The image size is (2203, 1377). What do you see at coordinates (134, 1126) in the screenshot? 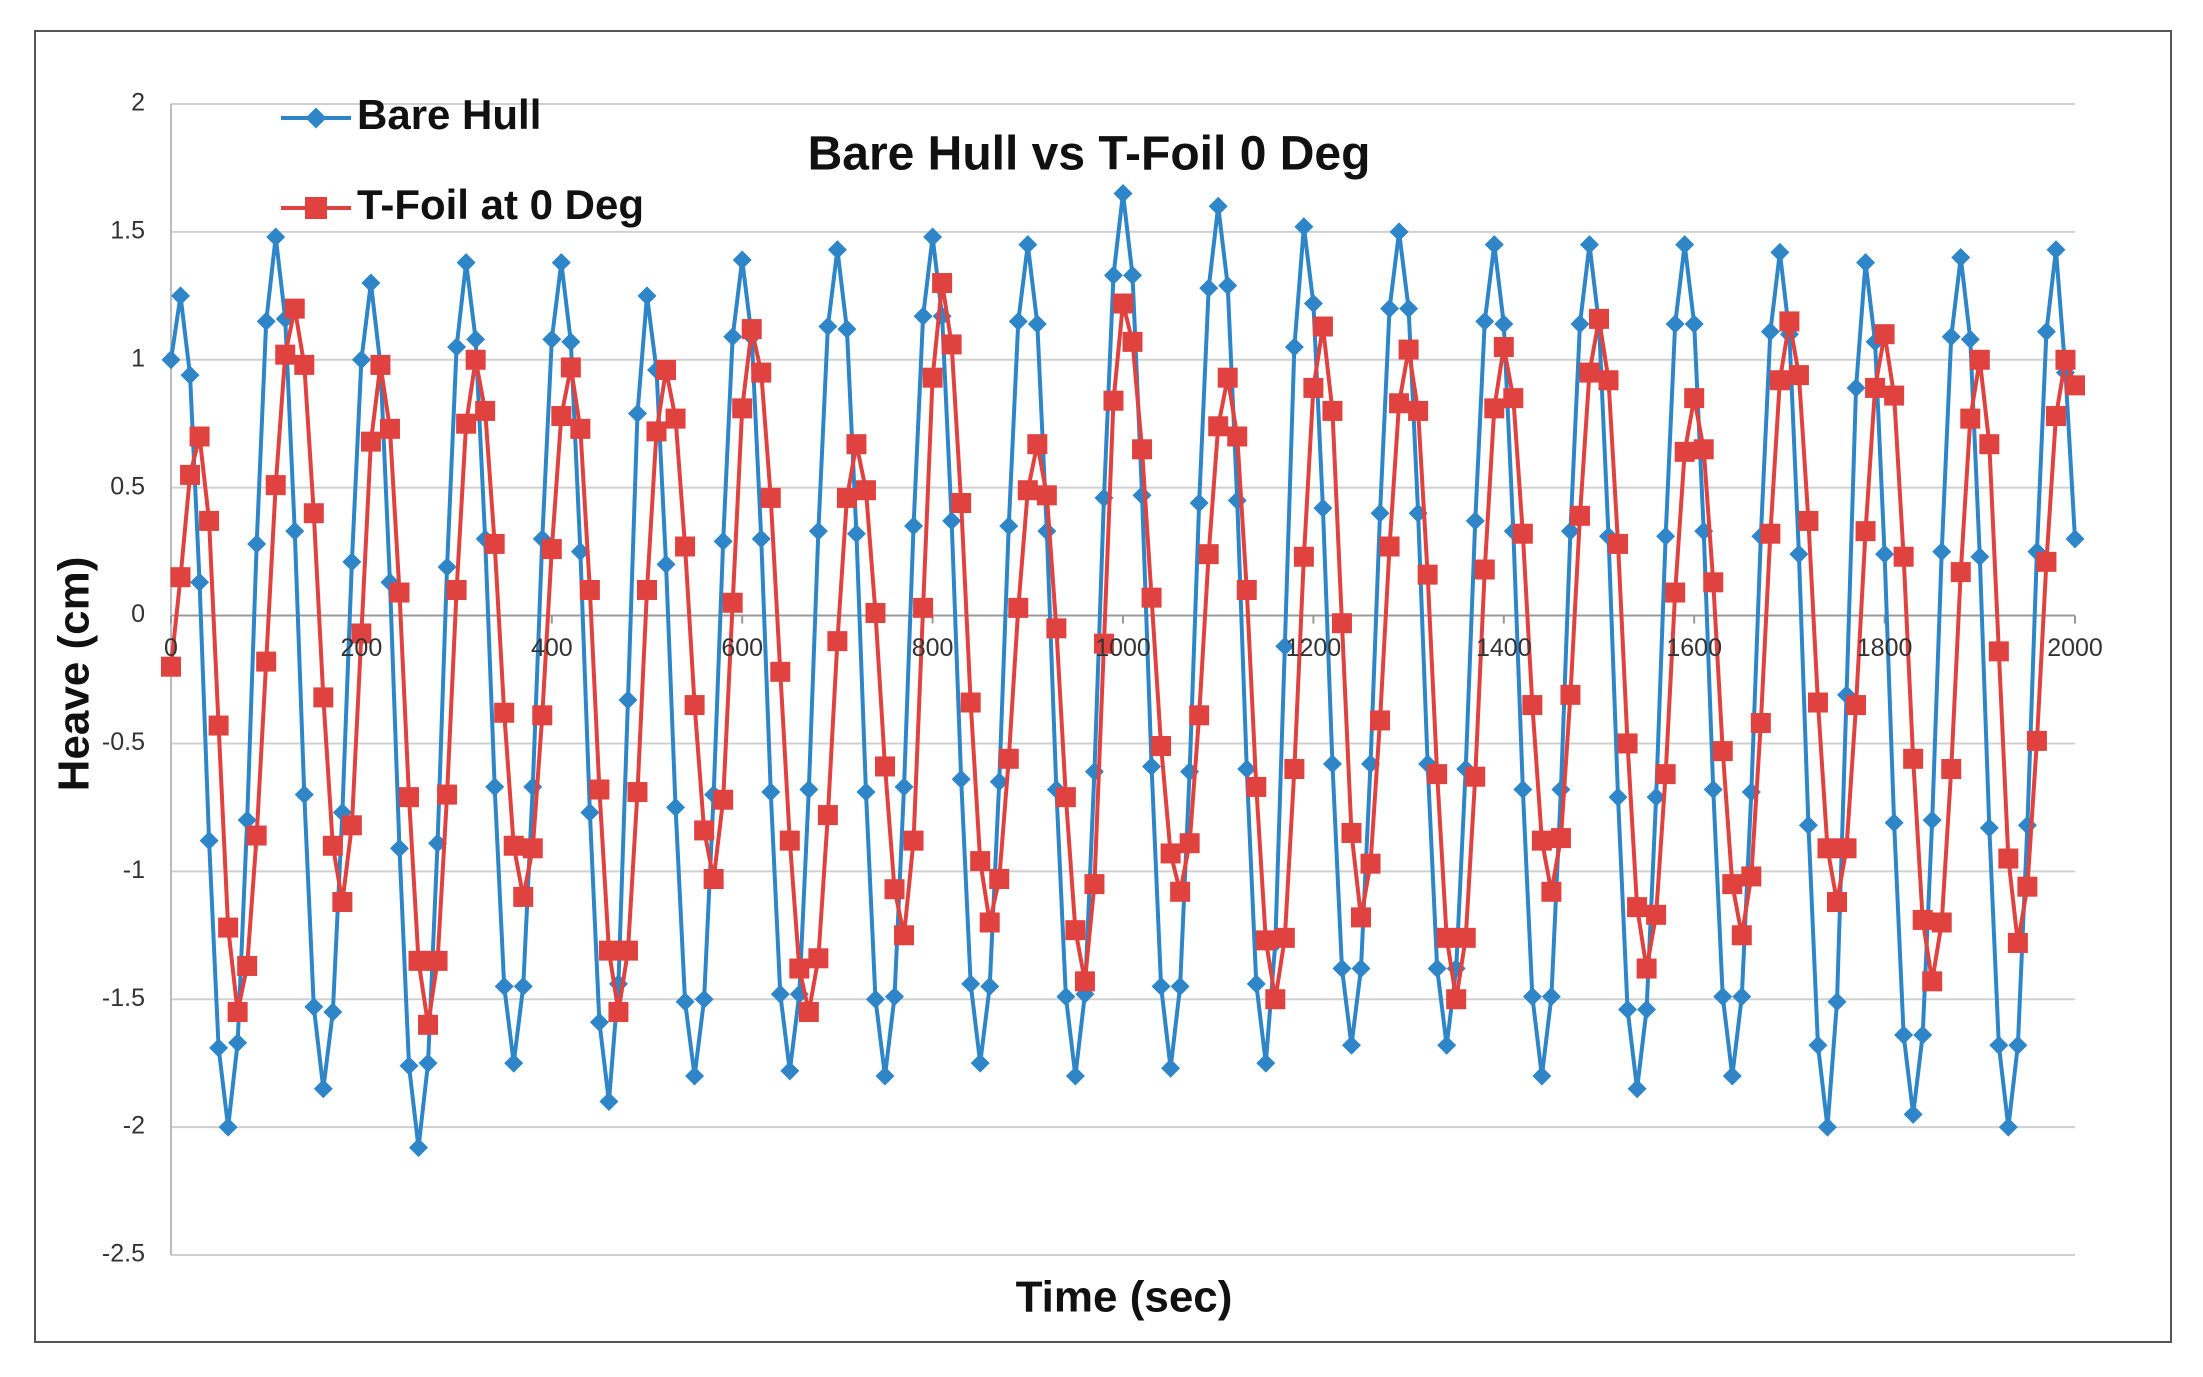
I see `y-tick-label: -2` at bounding box center [134, 1126].